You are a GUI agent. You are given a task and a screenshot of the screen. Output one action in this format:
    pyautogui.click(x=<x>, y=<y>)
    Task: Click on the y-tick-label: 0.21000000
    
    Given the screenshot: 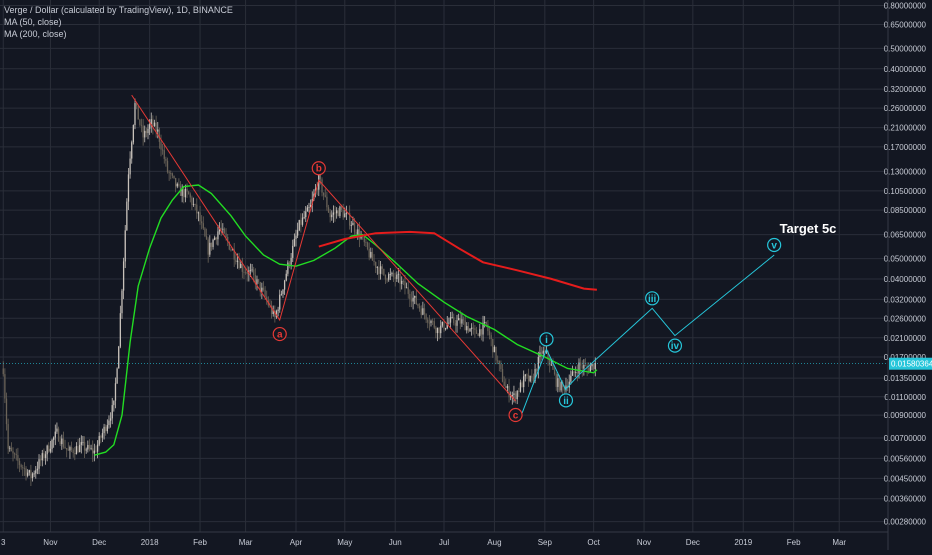 What is the action you would take?
    pyautogui.click(x=905, y=128)
    